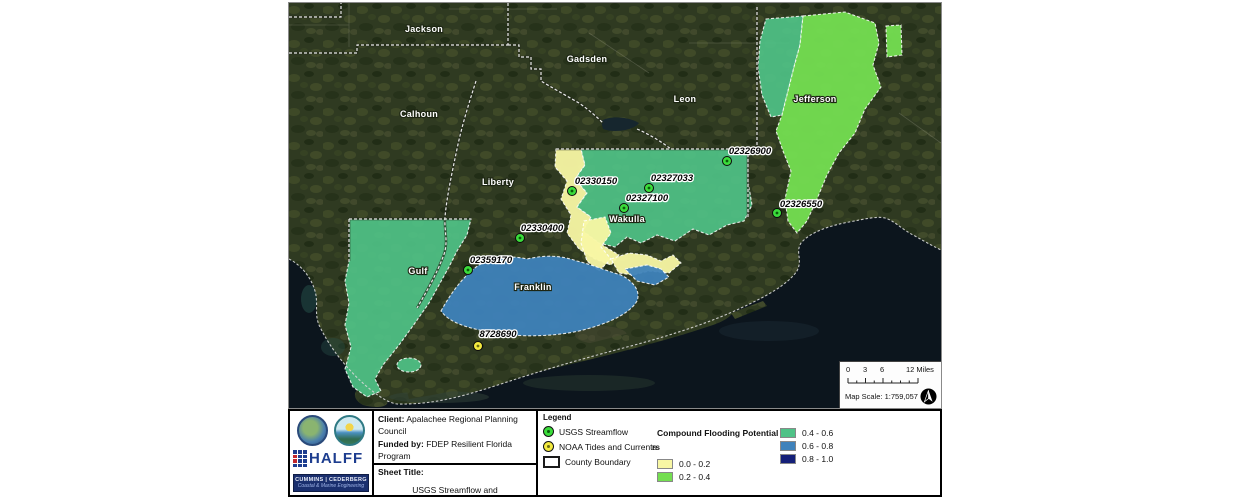 Image resolution: width=1235 pixels, height=500 pixels. I want to click on legend-class-0.8-1.0: 0.8 - 1.0, so click(806, 459).